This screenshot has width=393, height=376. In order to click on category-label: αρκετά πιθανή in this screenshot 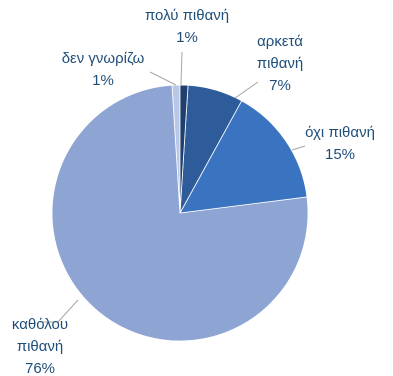, I will do `click(280, 52)`.